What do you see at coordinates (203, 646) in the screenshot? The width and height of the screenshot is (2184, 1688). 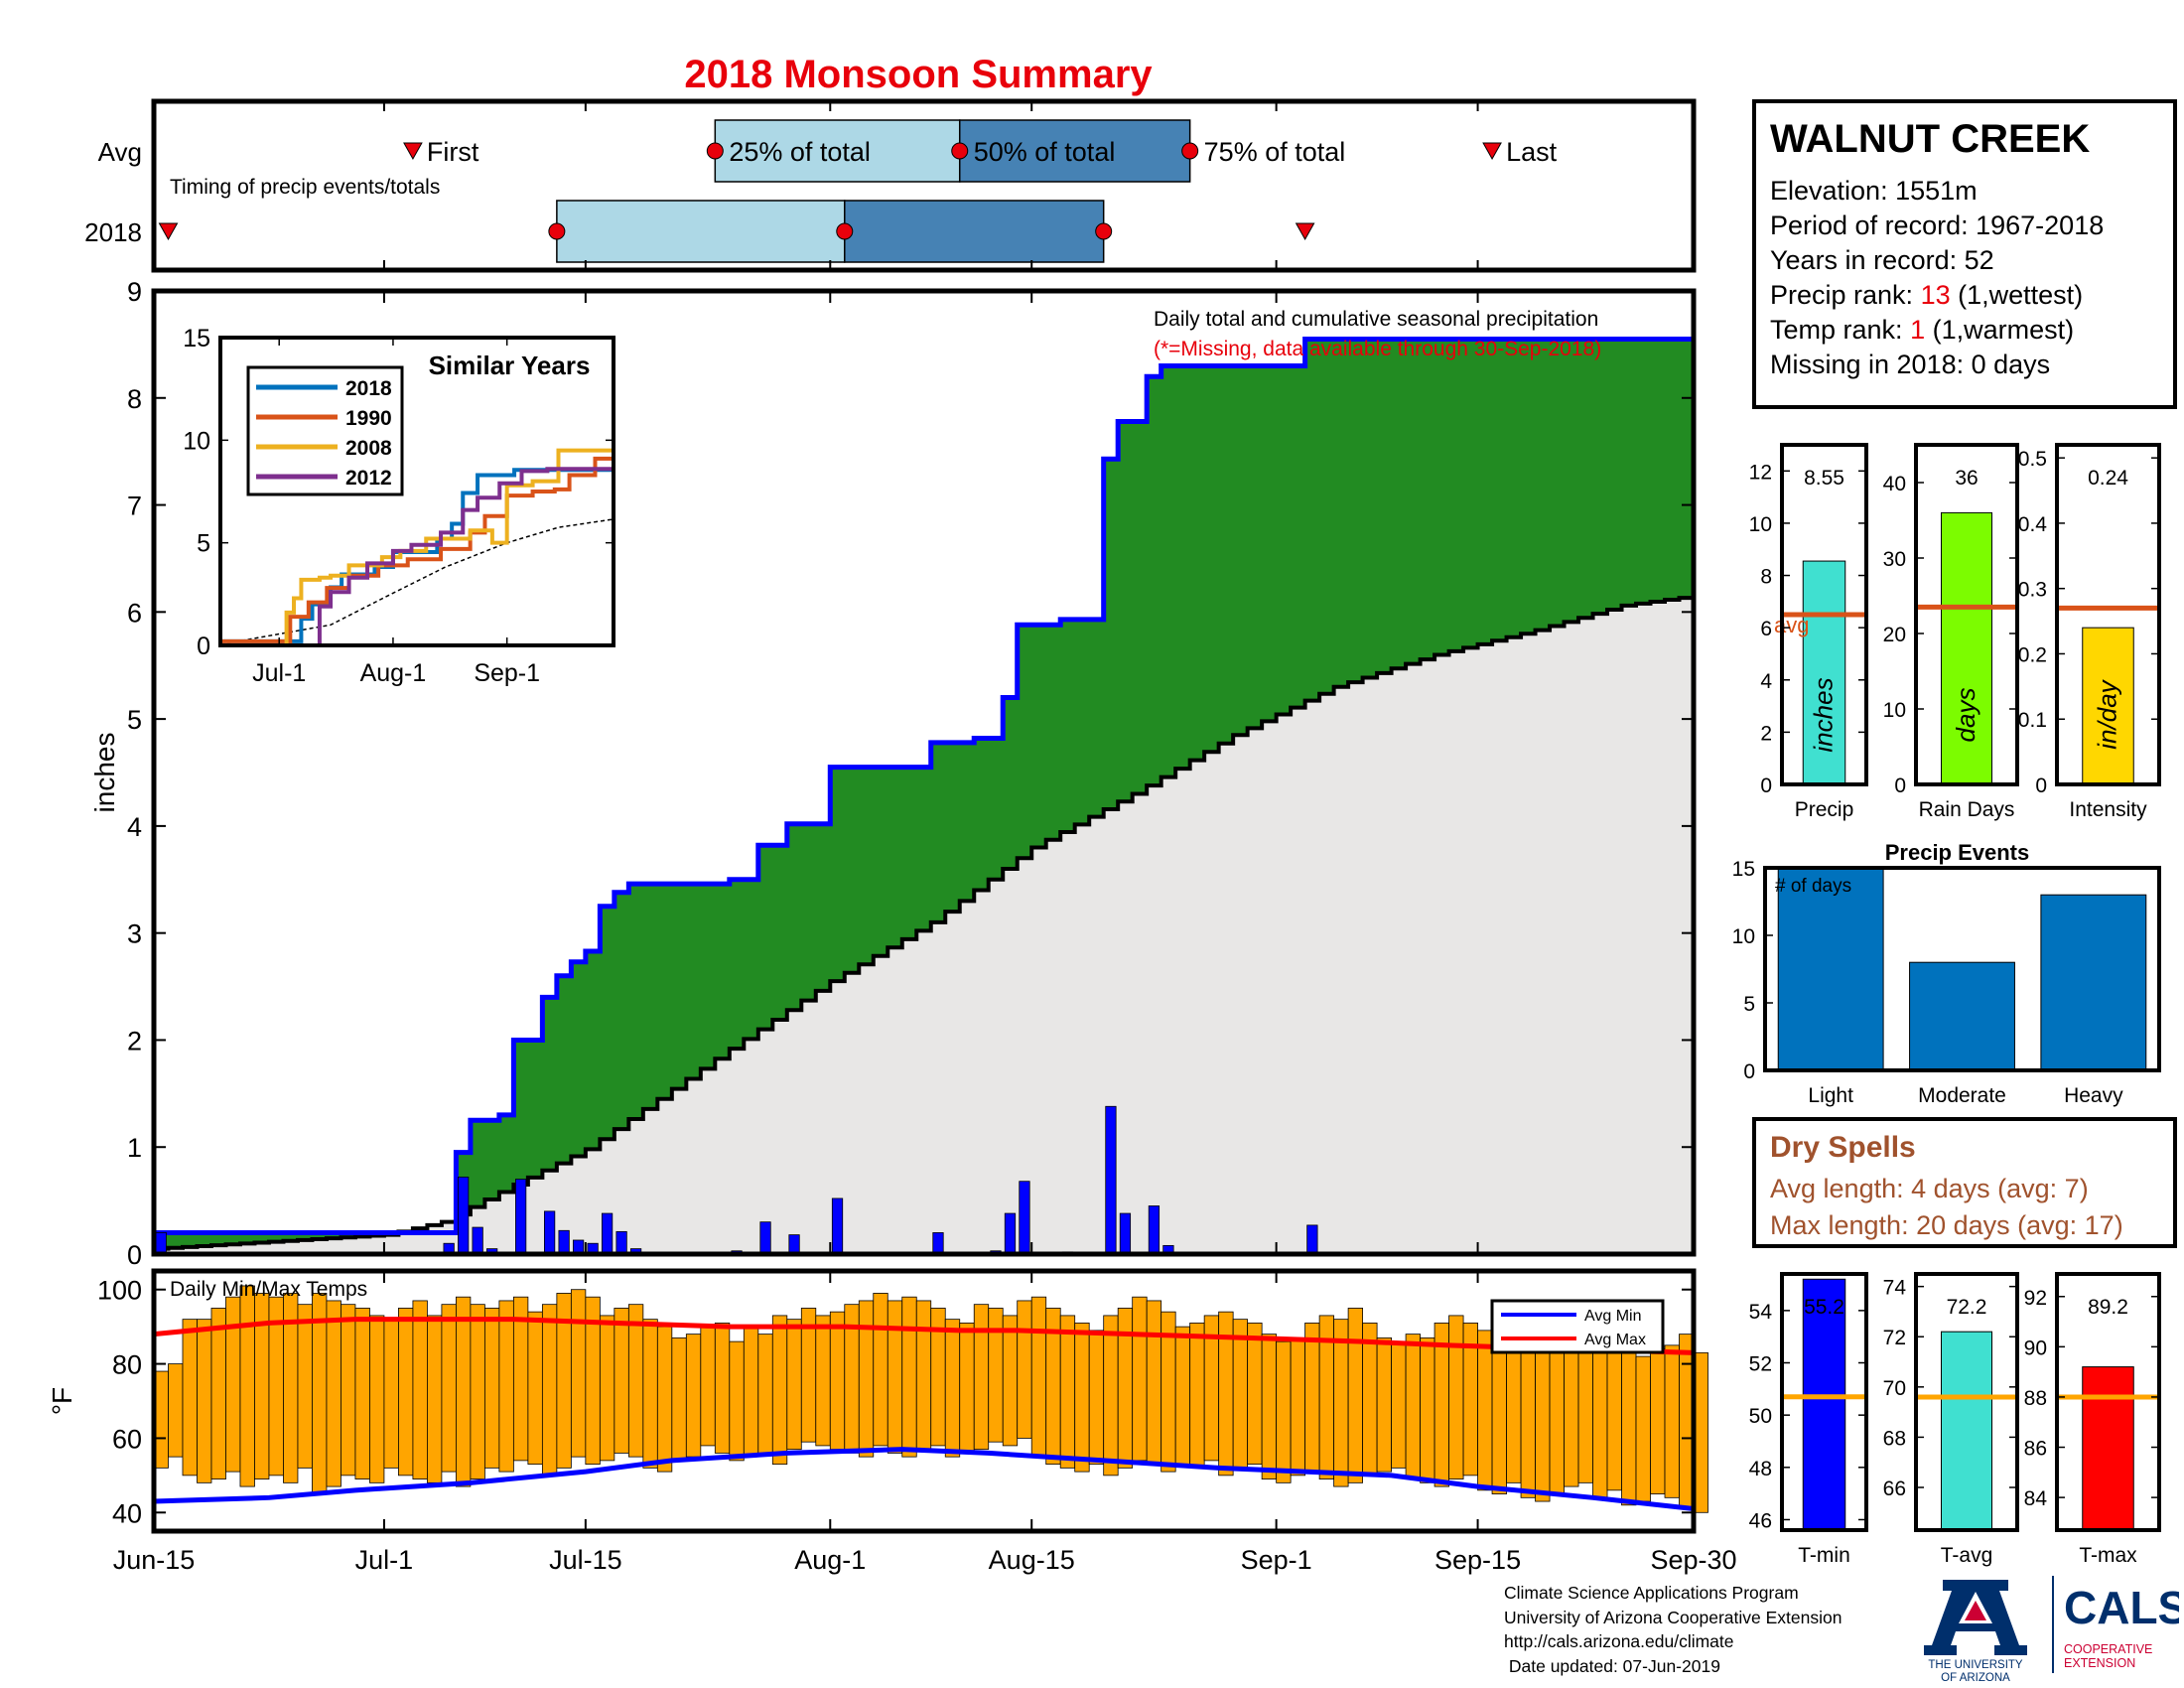 I see `inset-y-label: 0` at bounding box center [203, 646].